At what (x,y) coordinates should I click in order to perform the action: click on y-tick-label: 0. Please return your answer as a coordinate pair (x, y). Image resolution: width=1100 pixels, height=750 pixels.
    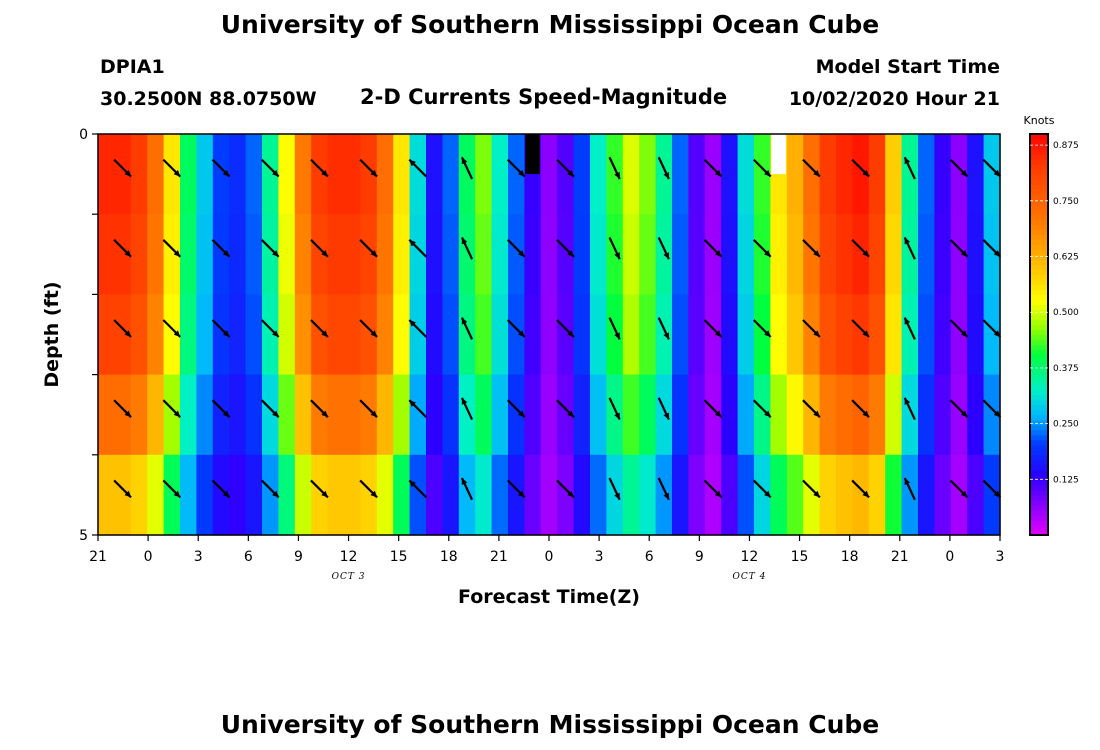
    Looking at the image, I should click on (83, 135).